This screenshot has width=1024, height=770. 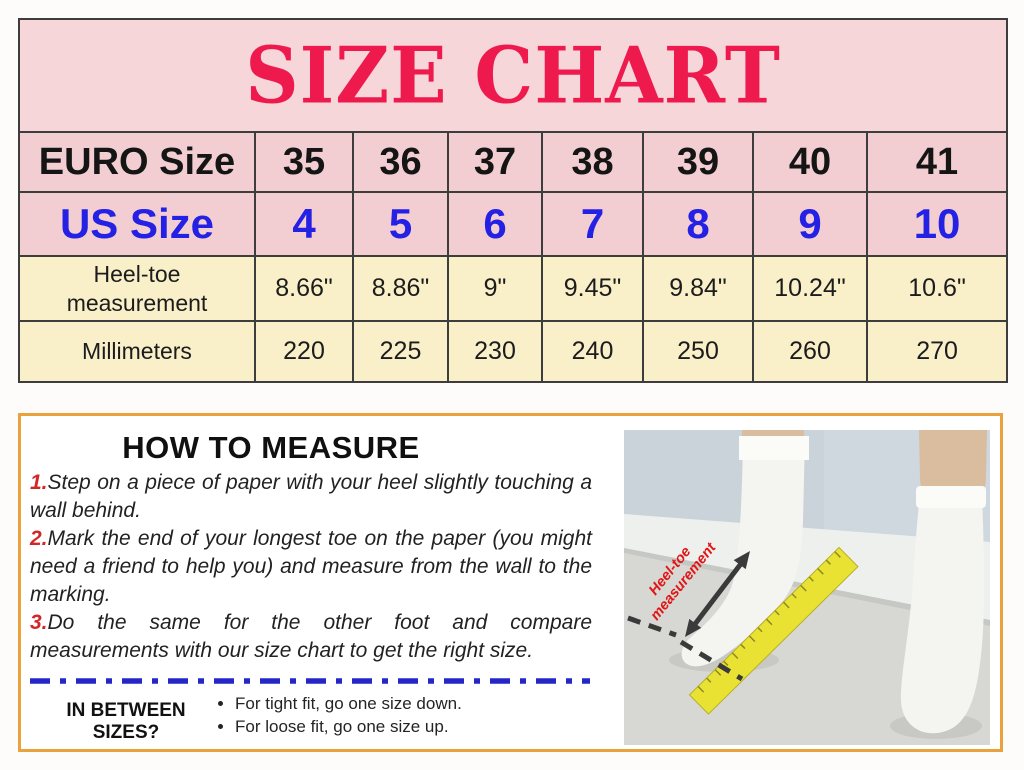 I want to click on step-number: 2., so click(x=39, y=538).